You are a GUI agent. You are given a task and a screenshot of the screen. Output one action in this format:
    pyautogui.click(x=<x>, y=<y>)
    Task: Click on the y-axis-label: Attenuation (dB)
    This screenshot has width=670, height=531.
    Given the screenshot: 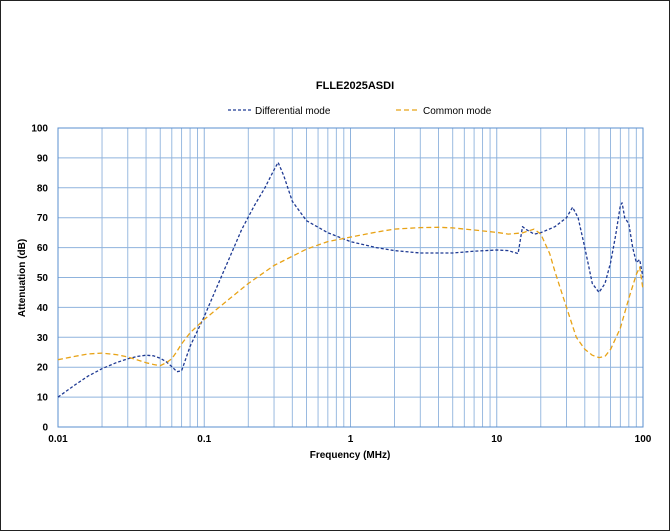 What is the action you would take?
    pyautogui.click(x=22, y=278)
    